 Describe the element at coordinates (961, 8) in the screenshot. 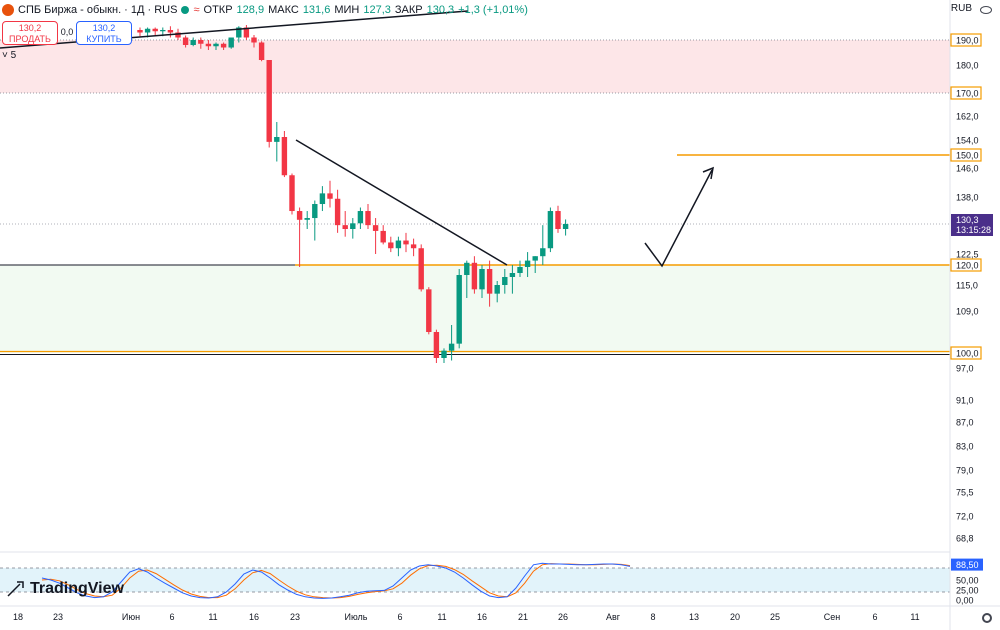

I see `currency-label: RUB` at that location.